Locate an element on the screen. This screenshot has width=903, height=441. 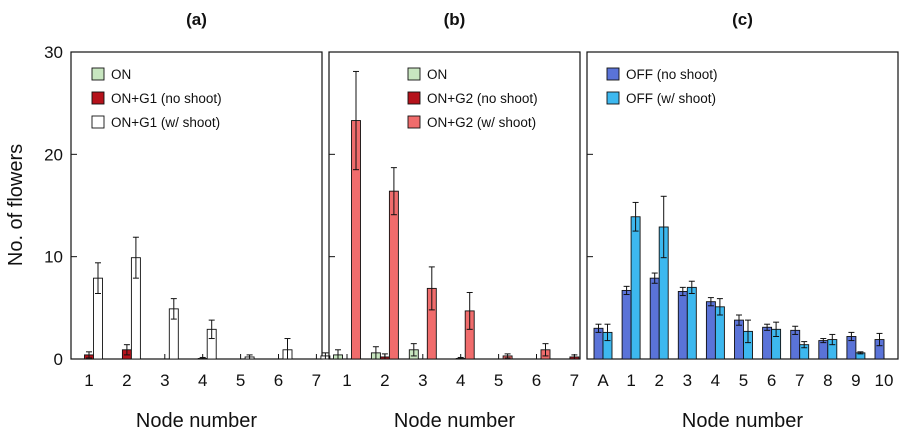
x-tick-label: 9 is located at coordinates (855, 380).